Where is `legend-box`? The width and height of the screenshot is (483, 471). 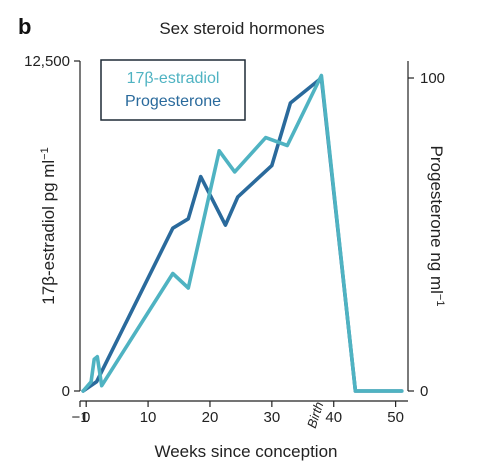
legend-box is located at coordinates (173, 90).